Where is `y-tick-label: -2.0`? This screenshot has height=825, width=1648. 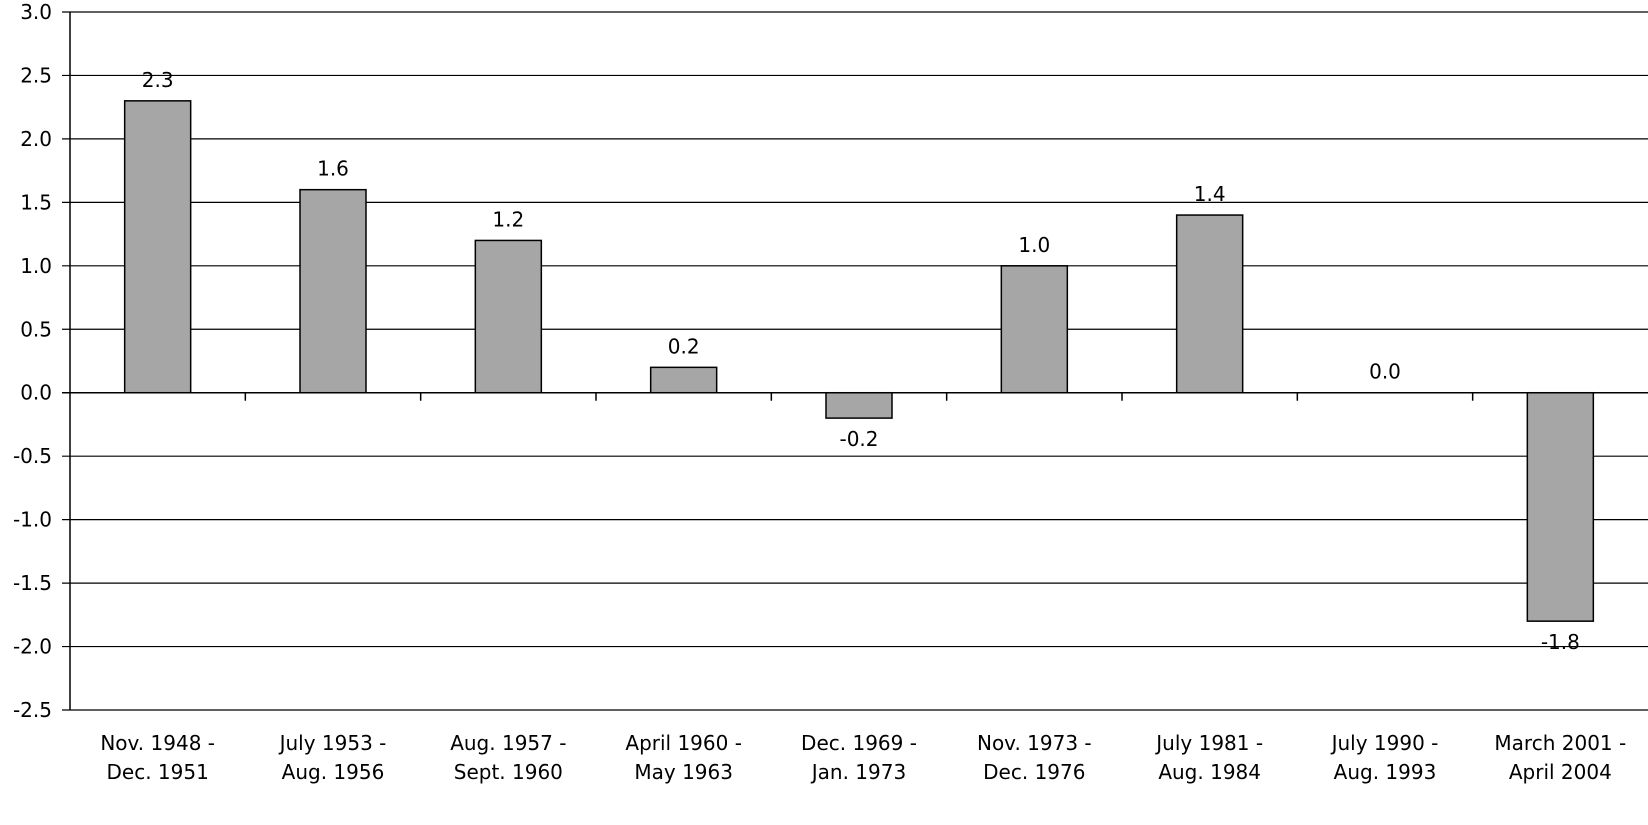
y-tick-label: -2.0 is located at coordinates (32, 647).